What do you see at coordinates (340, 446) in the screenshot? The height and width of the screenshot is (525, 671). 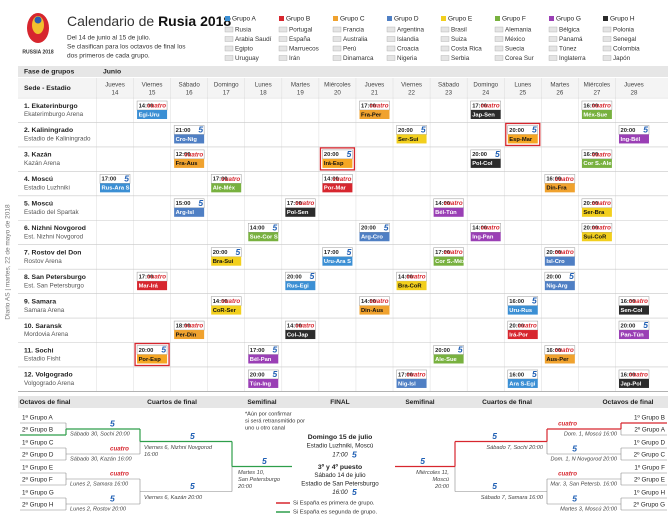 I see `final-line: Estadio Luzhniki, Moscú` at bounding box center [340, 446].